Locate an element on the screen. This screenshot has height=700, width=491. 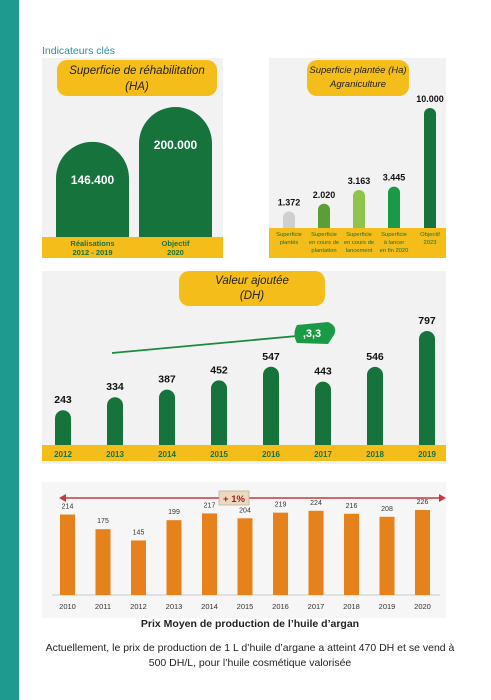
rehabilitation-category-label-0-0: Réalisations is located at coordinates (92, 243).